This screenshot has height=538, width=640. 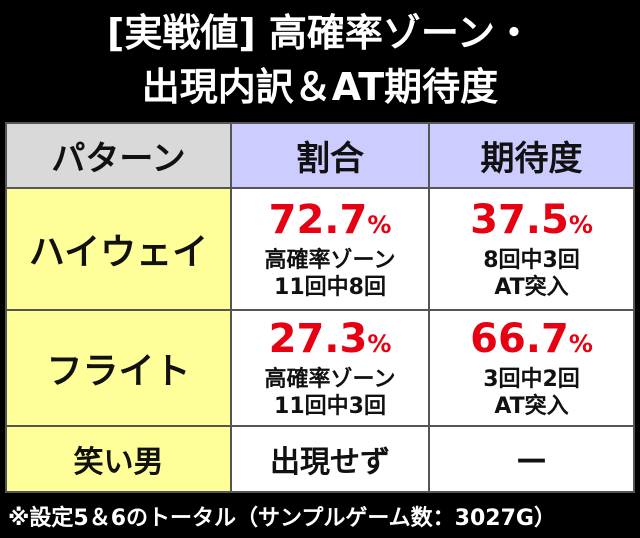 I want to click on pattern: ハイウェイ, so click(x=118, y=252).